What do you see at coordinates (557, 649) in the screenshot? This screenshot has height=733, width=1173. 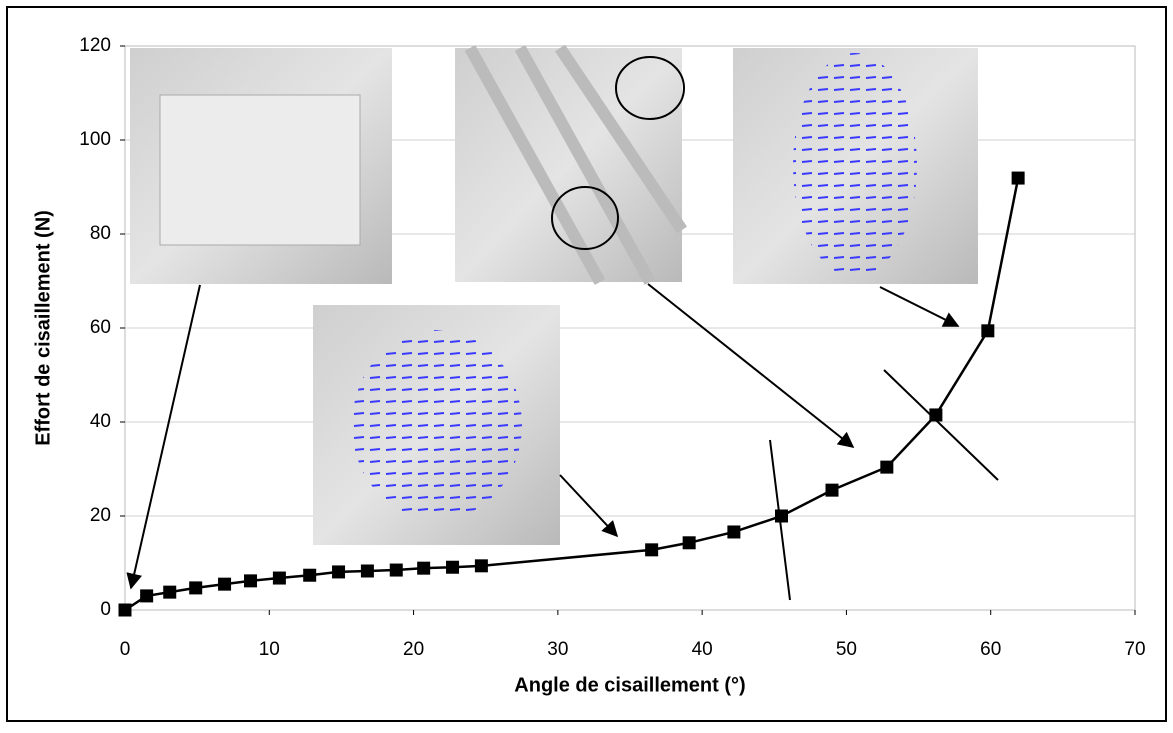 I see `x-tick-label: 30` at bounding box center [557, 649].